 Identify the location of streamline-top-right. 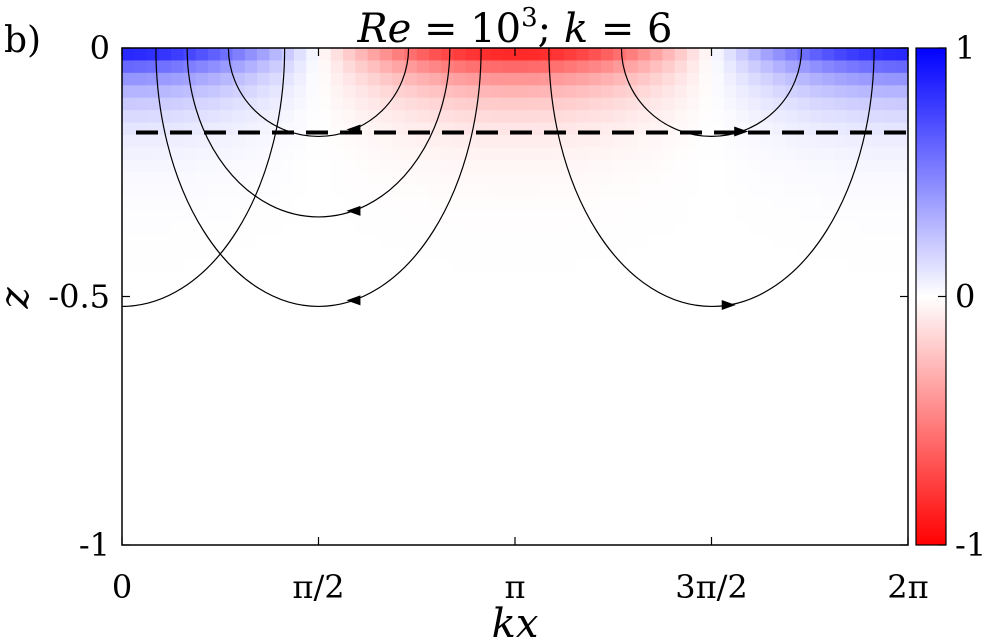
(711, 93).